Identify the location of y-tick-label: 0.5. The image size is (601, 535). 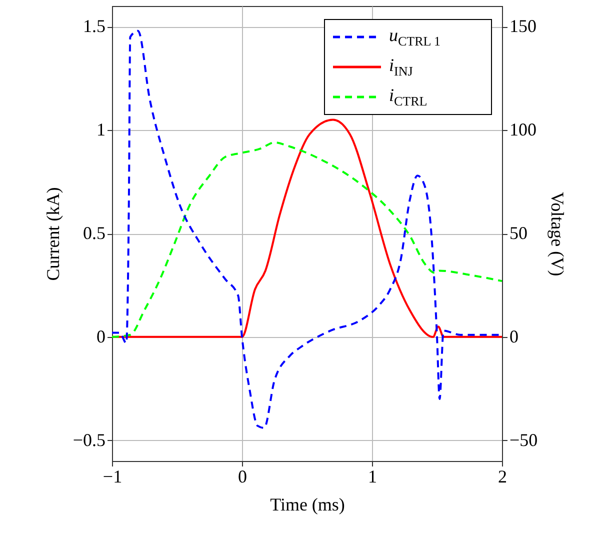
(94, 233).